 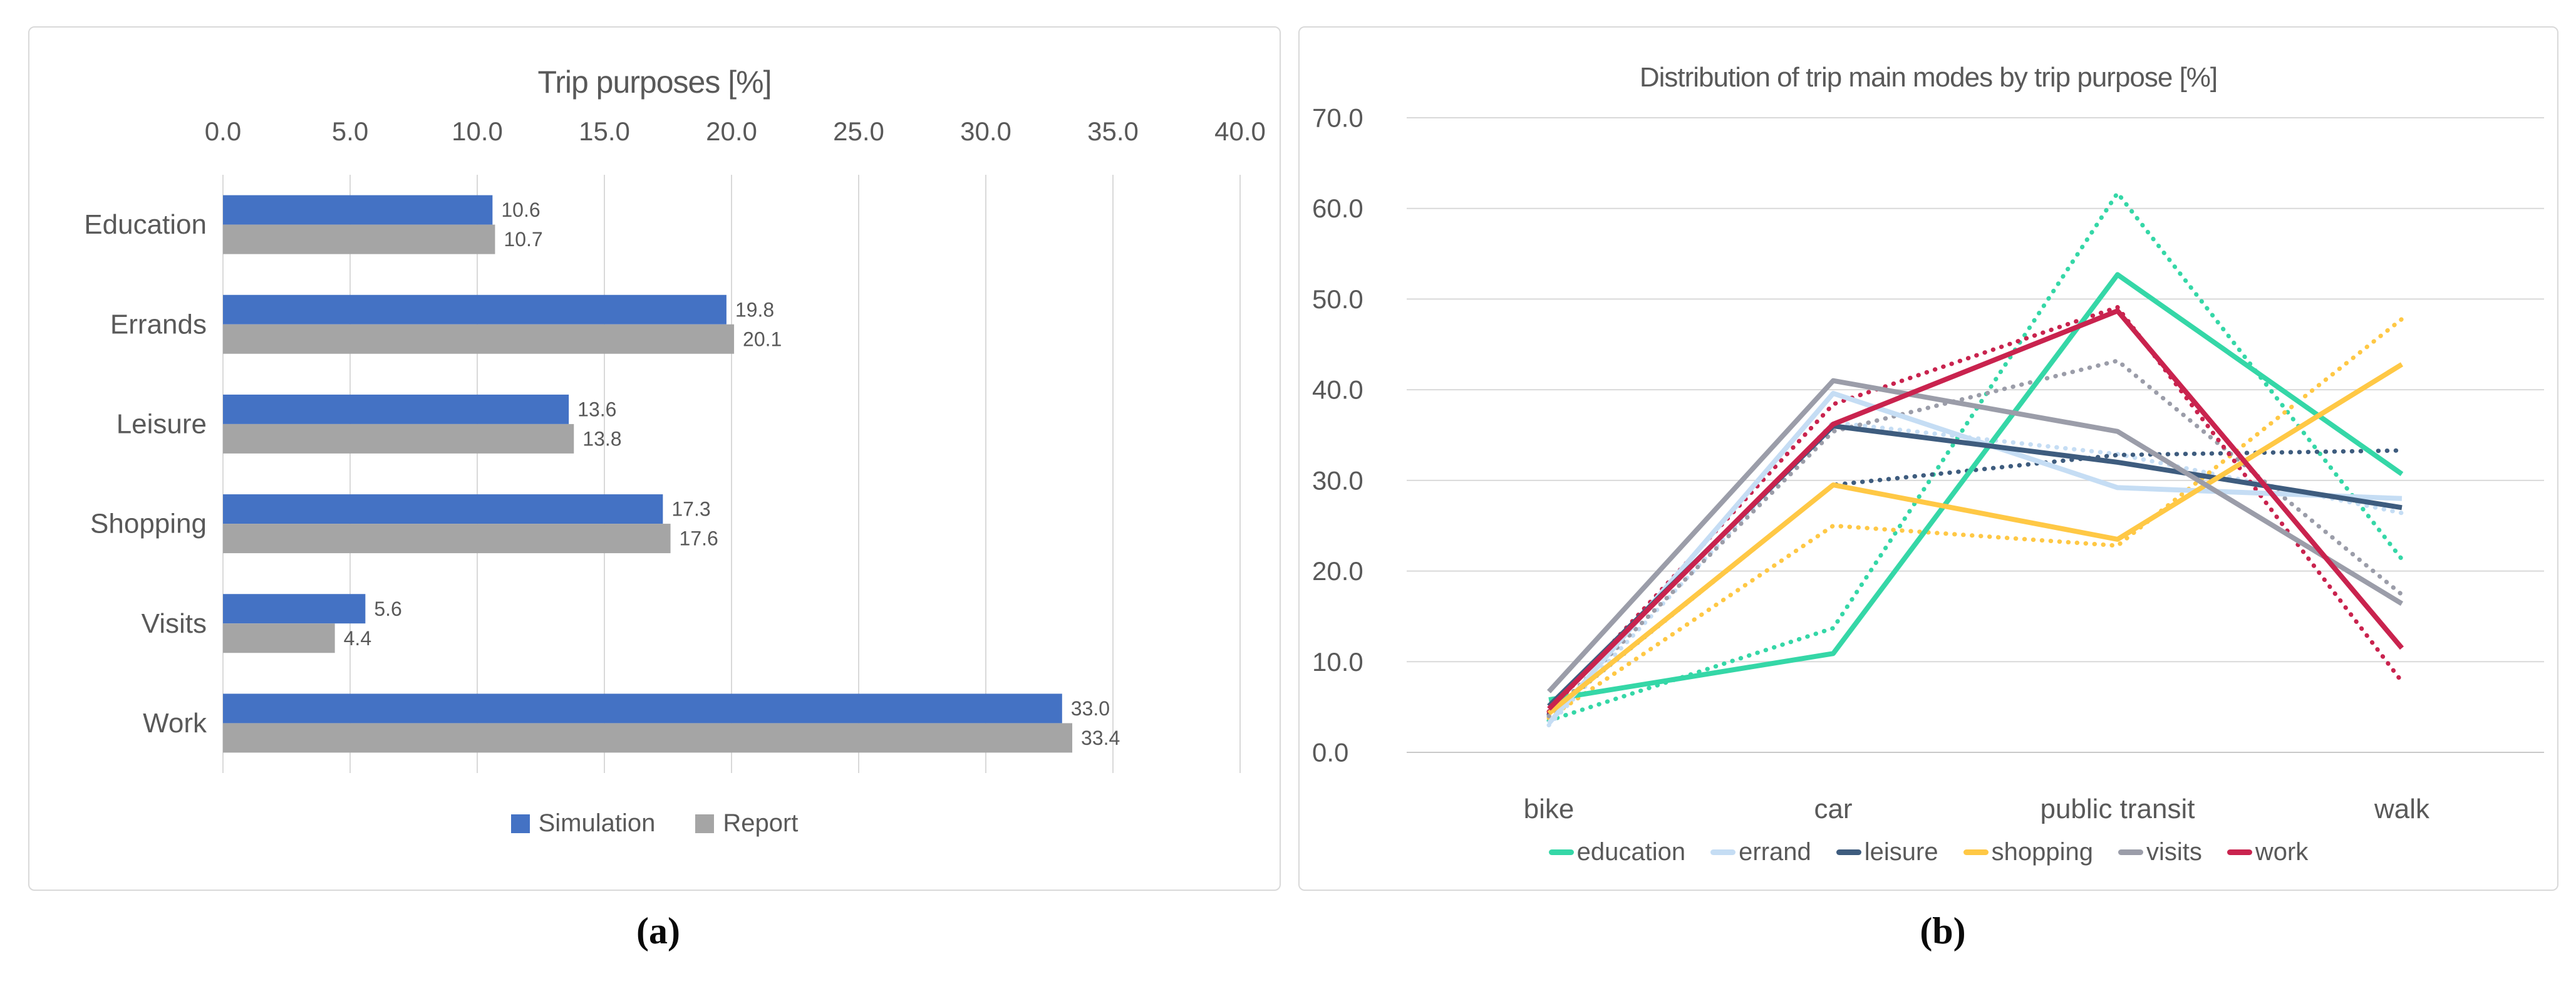 I want to click on legend-item-simulation: Simulation, so click(x=583, y=823).